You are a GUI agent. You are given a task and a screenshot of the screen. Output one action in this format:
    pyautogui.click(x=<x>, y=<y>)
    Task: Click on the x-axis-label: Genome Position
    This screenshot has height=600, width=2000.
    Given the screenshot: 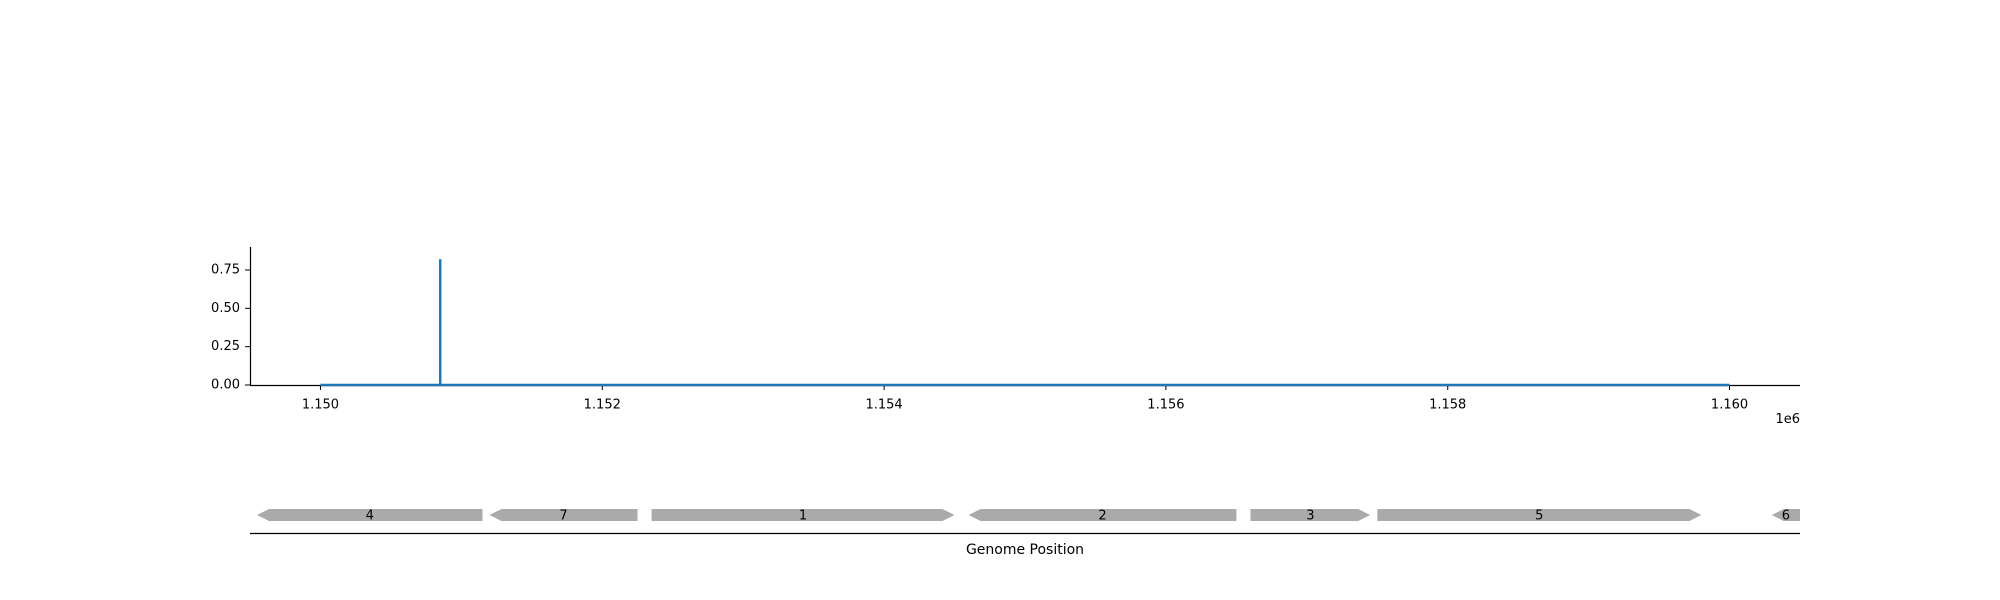 What is the action you would take?
    pyautogui.click(x=1025, y=550)
    